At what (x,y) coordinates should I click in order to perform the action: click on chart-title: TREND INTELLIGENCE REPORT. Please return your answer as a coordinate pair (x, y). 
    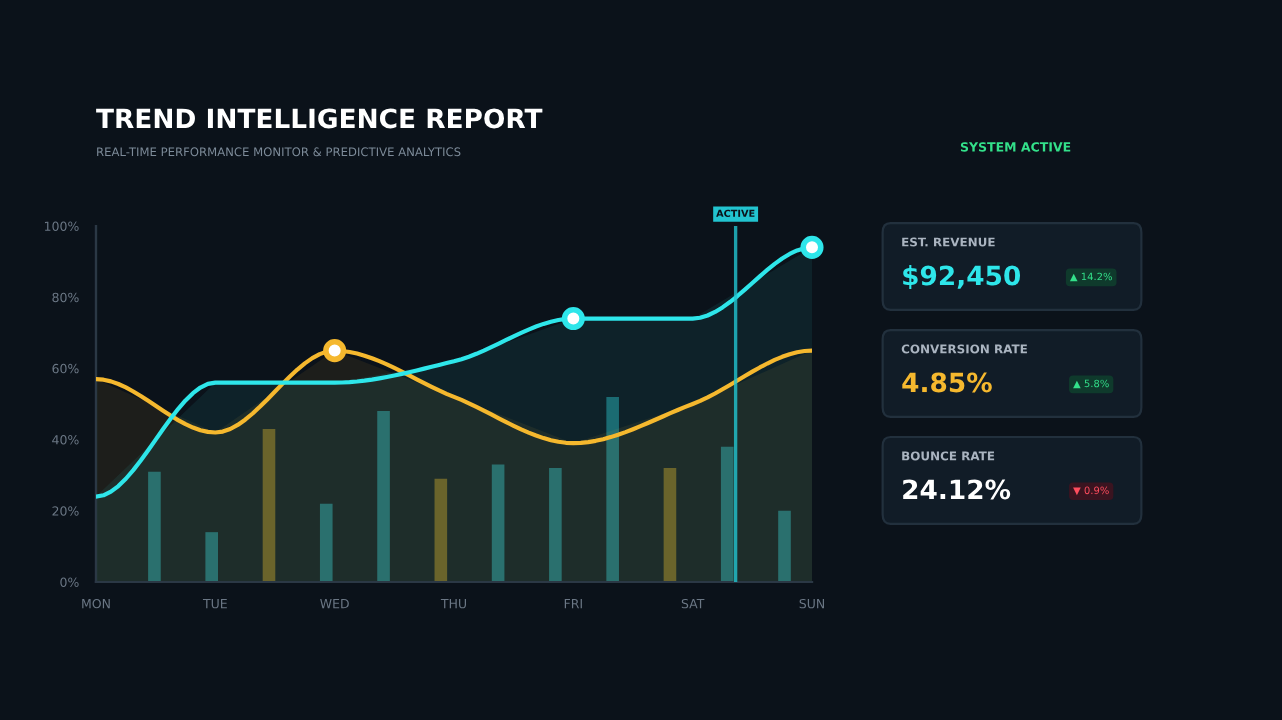
    Looking at the image, I should click on (319, 118).